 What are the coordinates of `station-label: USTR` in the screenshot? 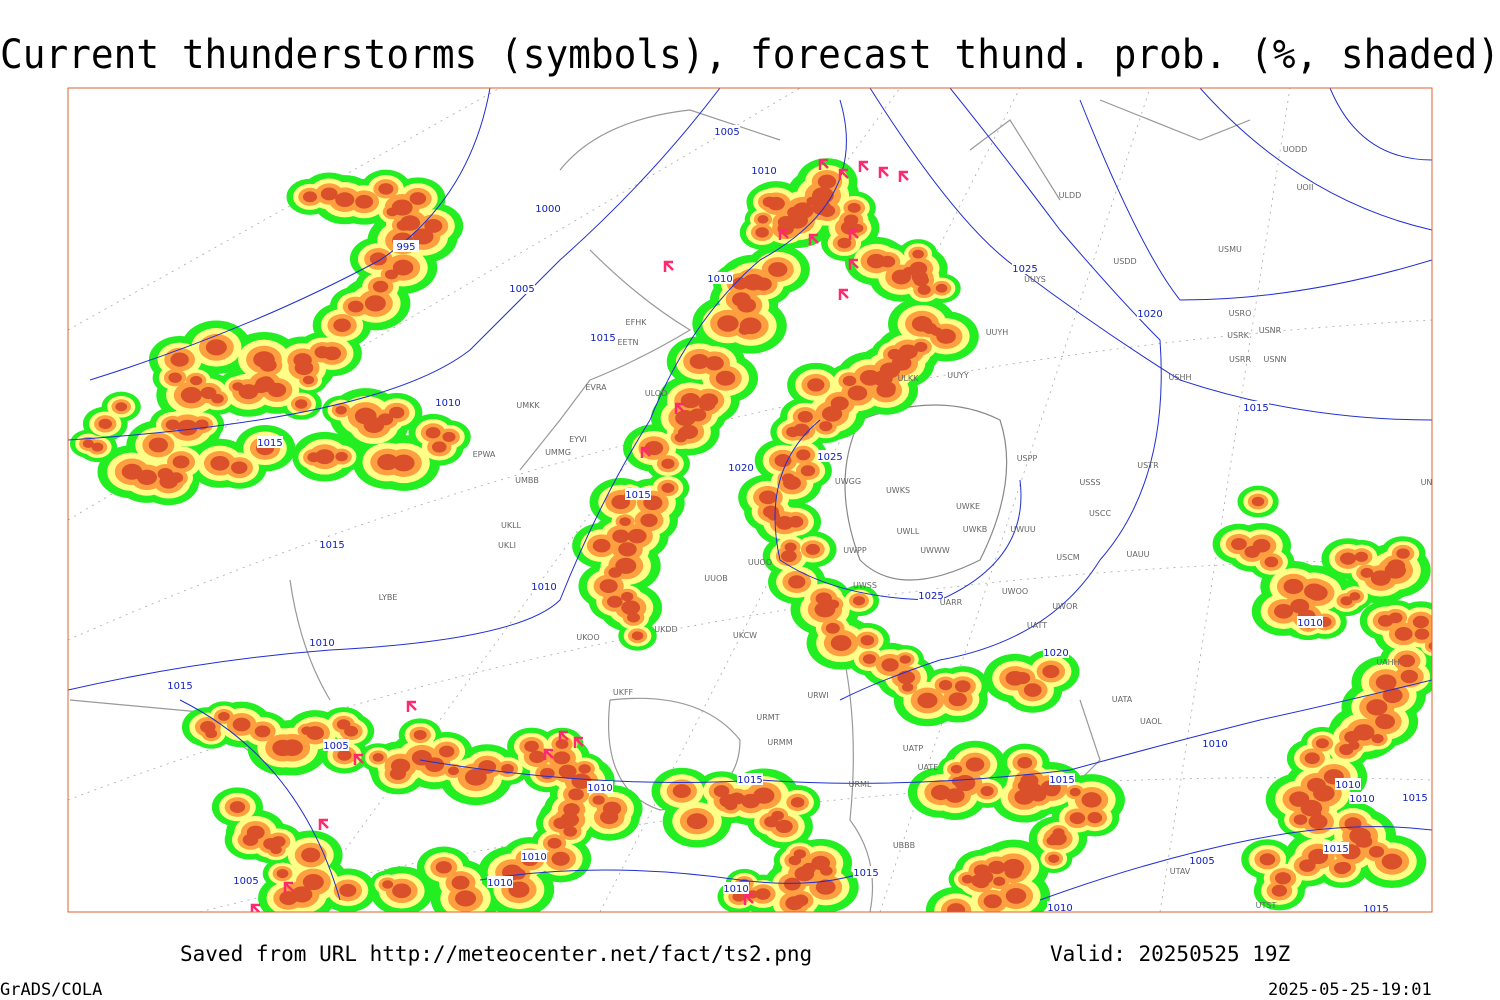 It's located at (1148, 465).